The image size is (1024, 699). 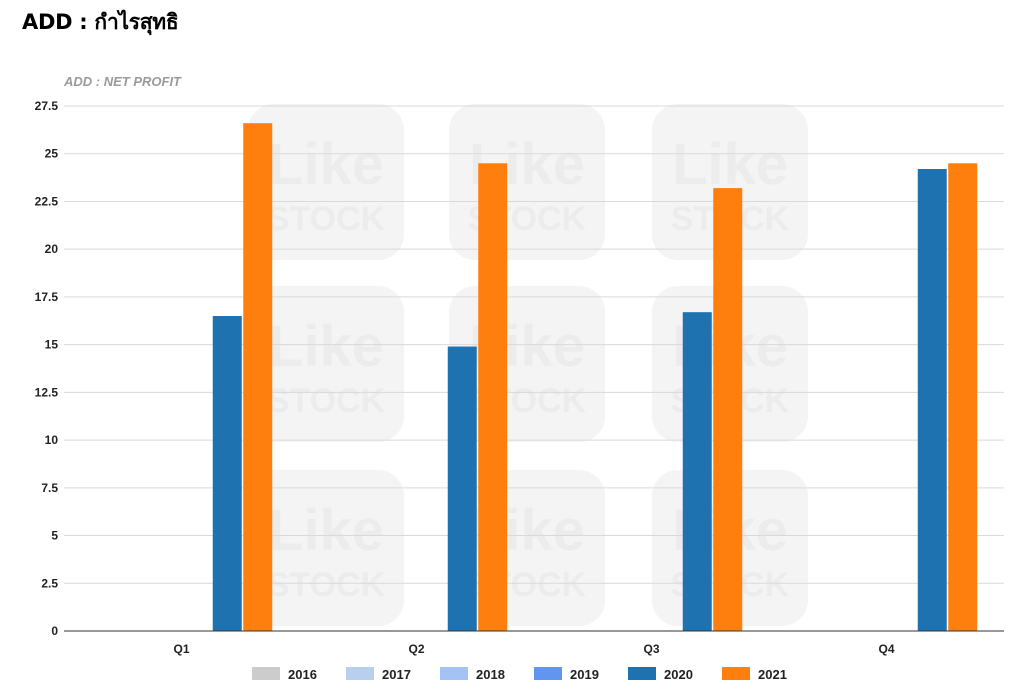 What do you see at coordinates (963, 397) in the screenshot?
I see `bar-2021-Q4` at bounding box center [963, 397].